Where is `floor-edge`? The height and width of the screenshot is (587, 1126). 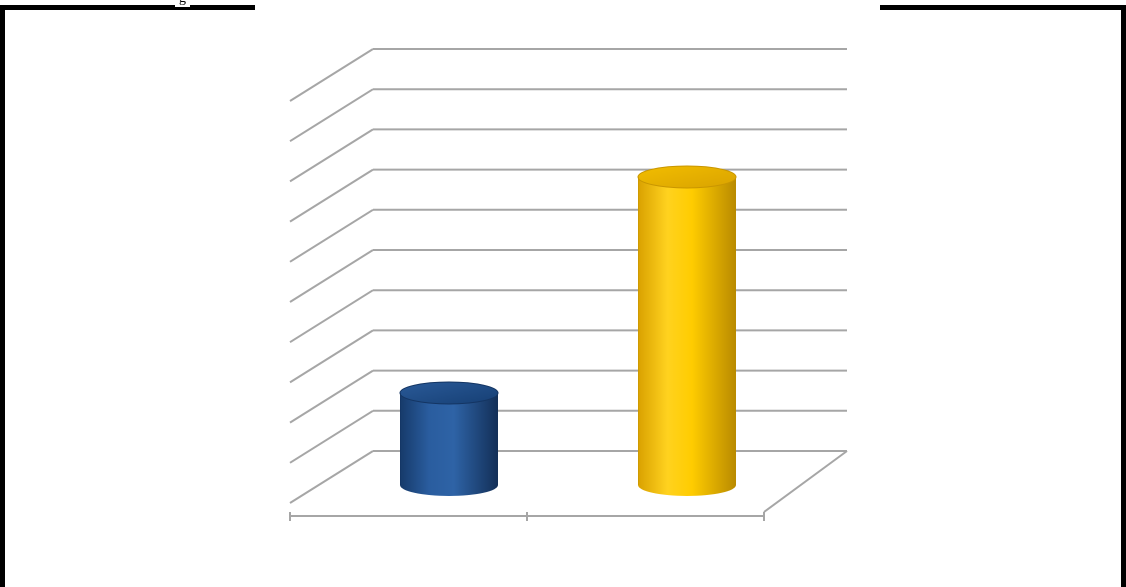
floor-edge is located at coordinates (805, 481).